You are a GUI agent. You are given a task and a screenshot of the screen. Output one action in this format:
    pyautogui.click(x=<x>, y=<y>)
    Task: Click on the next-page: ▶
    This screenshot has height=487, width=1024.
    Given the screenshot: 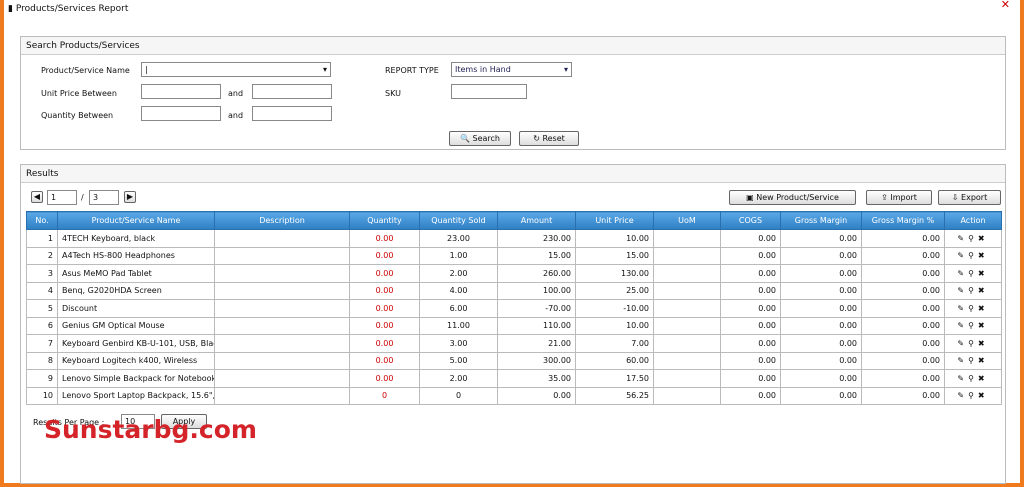 What is the action you would take?
    pyautogui.click(x=130, y=197)
    